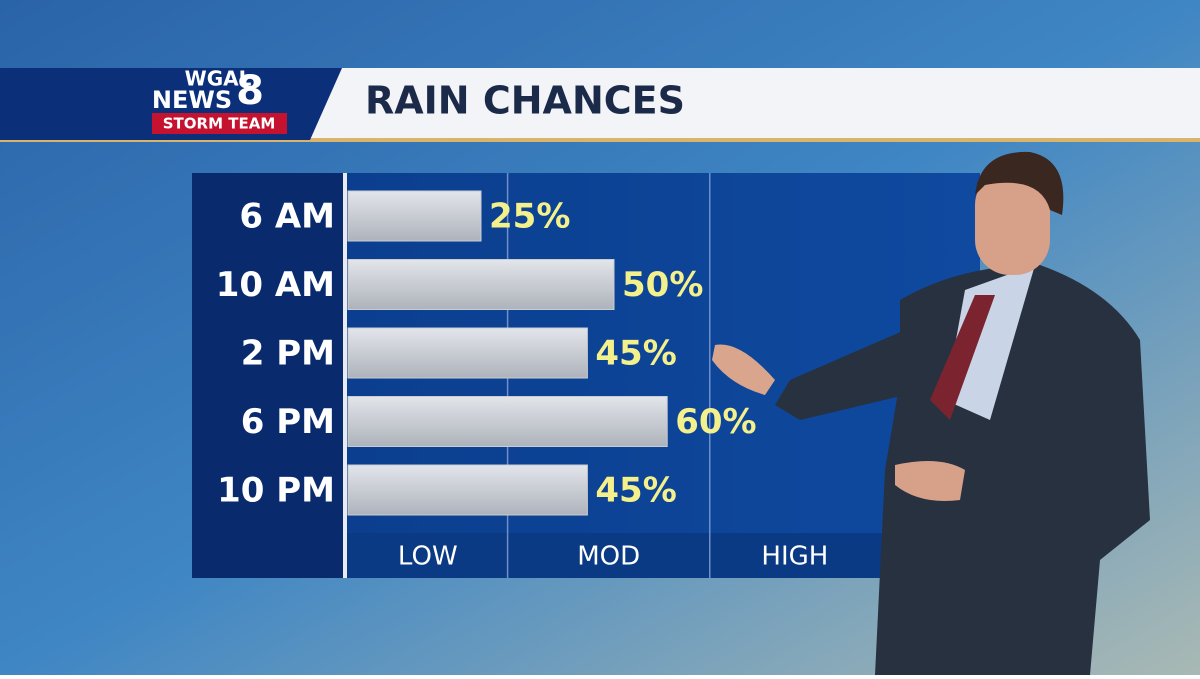 This screenshot has height=679, width=1200. What do you see at coordinates (288, 422) in the screenshot?
I see `category-label: 6 PM` at bounding box center [288, 422].